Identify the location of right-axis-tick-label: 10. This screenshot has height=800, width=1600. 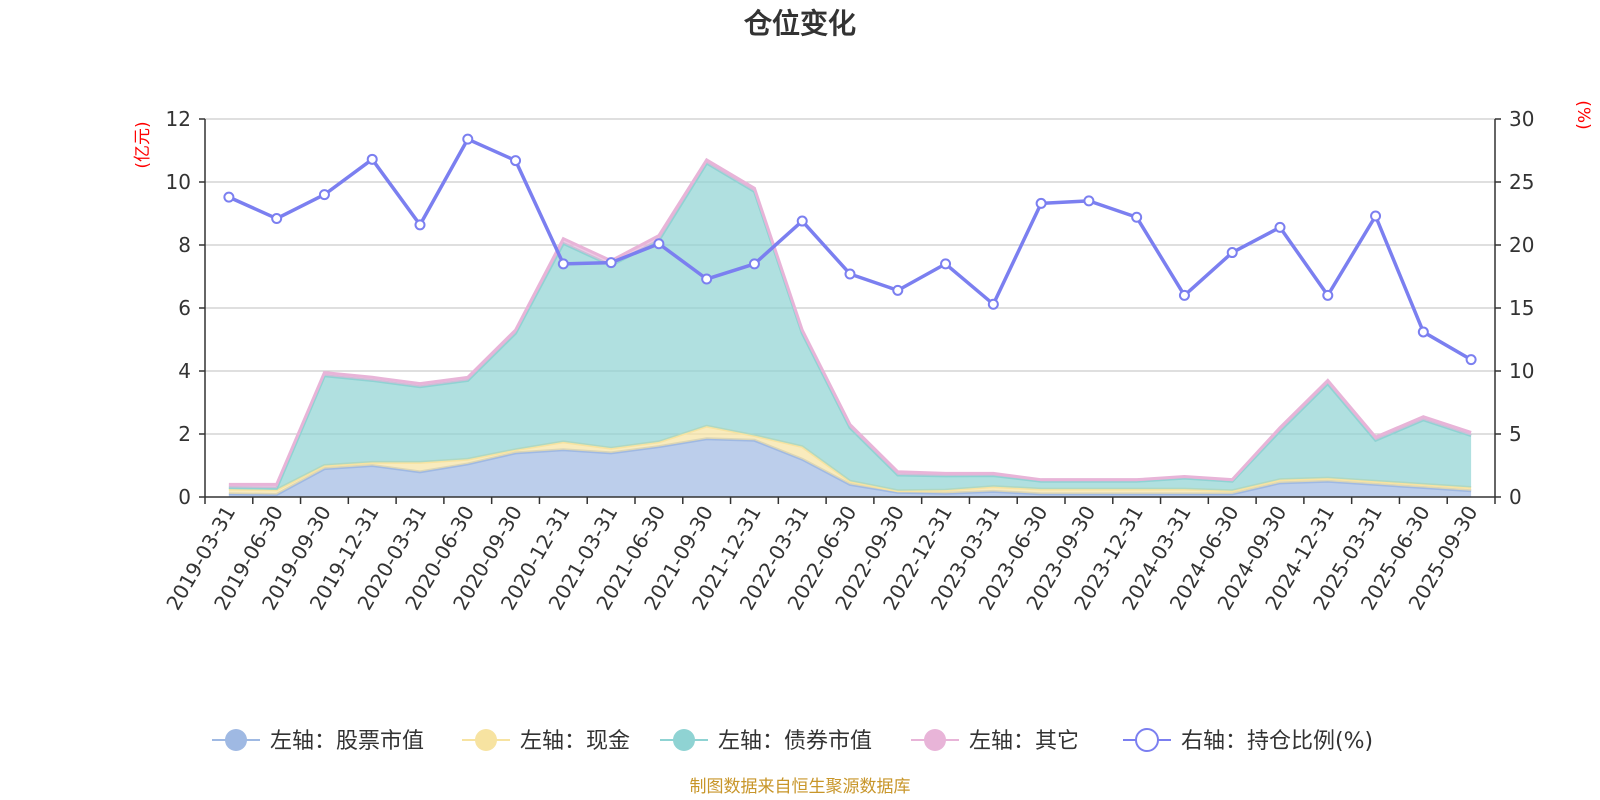
(1521, 371).